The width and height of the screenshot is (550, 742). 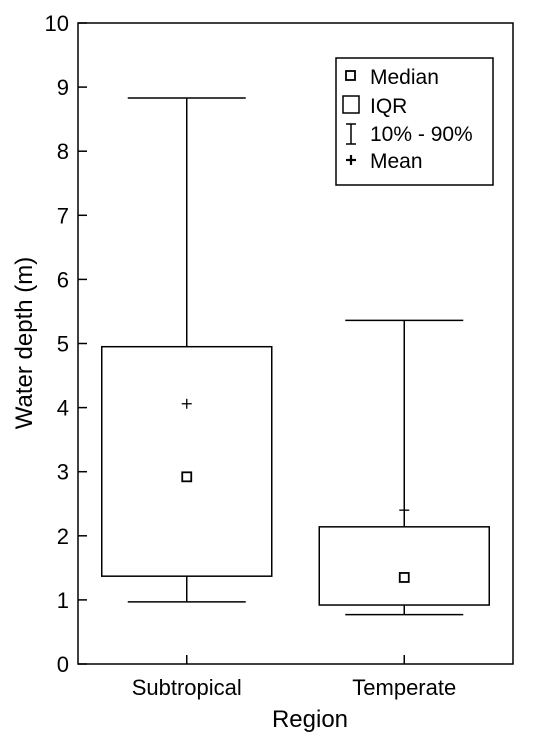 What do you see at coordinates (63, 215) in the screenshot?
I see `y-tick-label: 7` at bounding box center [63, 215].